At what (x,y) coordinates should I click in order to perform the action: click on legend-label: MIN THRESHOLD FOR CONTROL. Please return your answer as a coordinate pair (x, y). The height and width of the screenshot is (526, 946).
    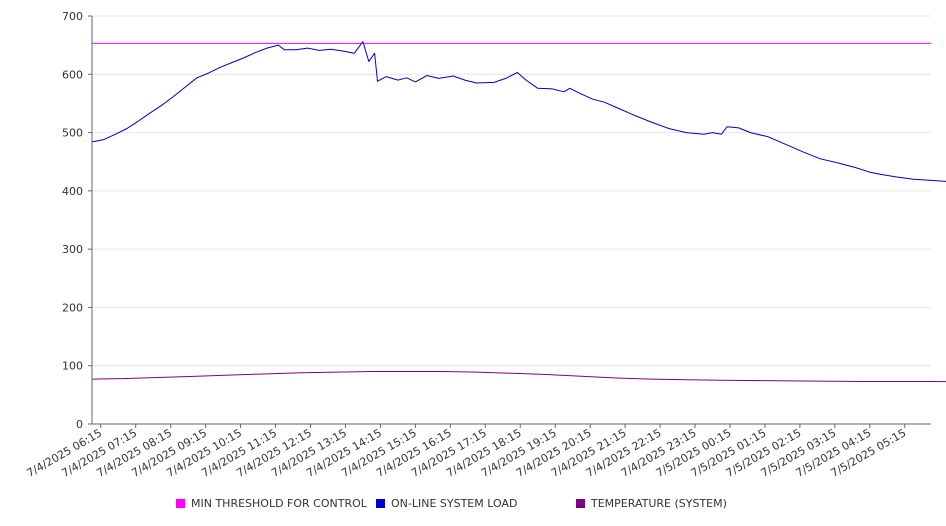
    Looking at the image, I should click on (279, 503).